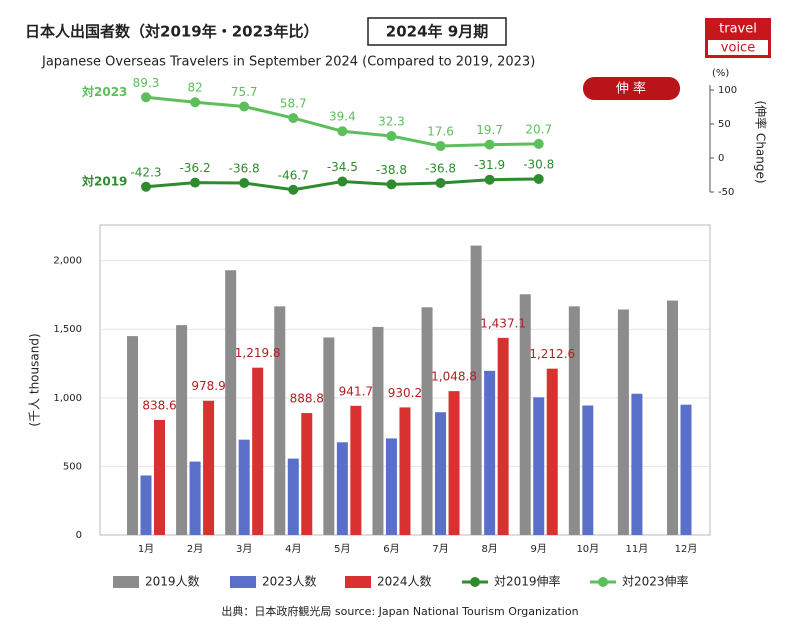 The image size is (800, 643). I want to click on data-label: 58.7, so click(293, 104).